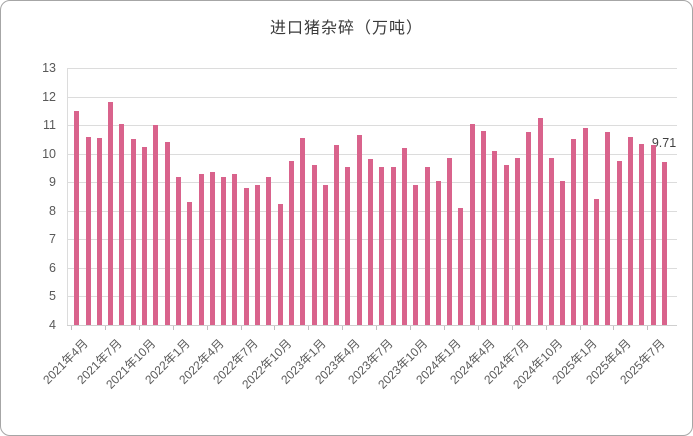 The image size is (693, 436). Describe the element at coordinates (49, 68) in the screenshot. I see `y-tick-label: 13` at that location.